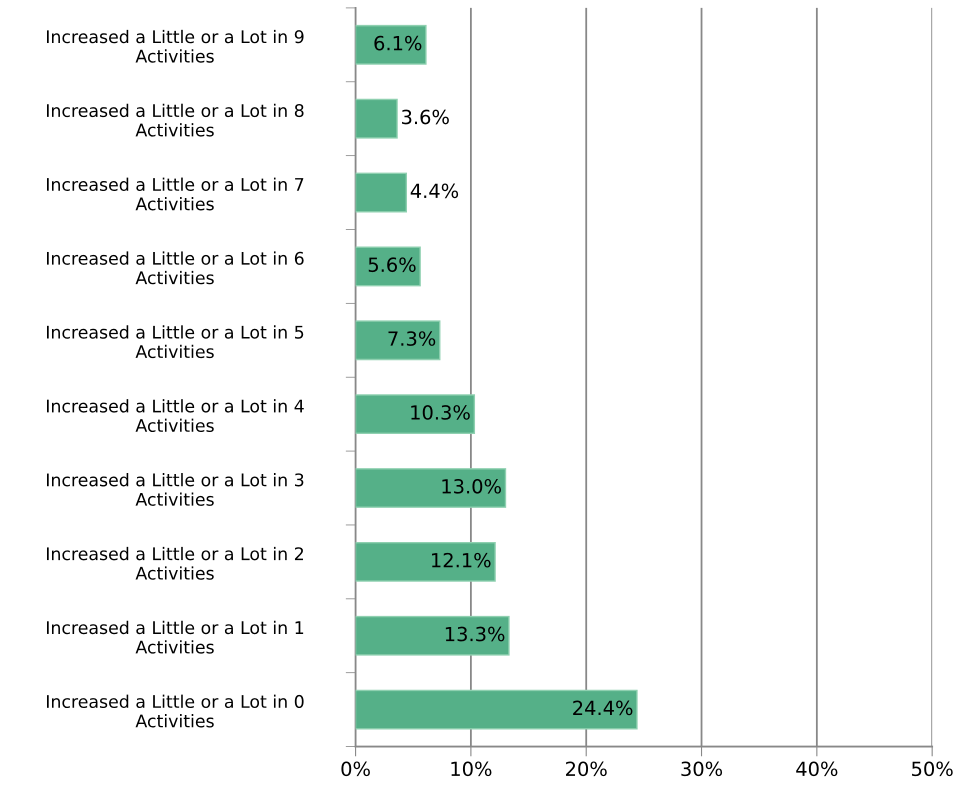 The image size is (961, 790). Describe the element at coordinates (392, 264) in the screenshot. I see `data-label: 5.6%` at that location.